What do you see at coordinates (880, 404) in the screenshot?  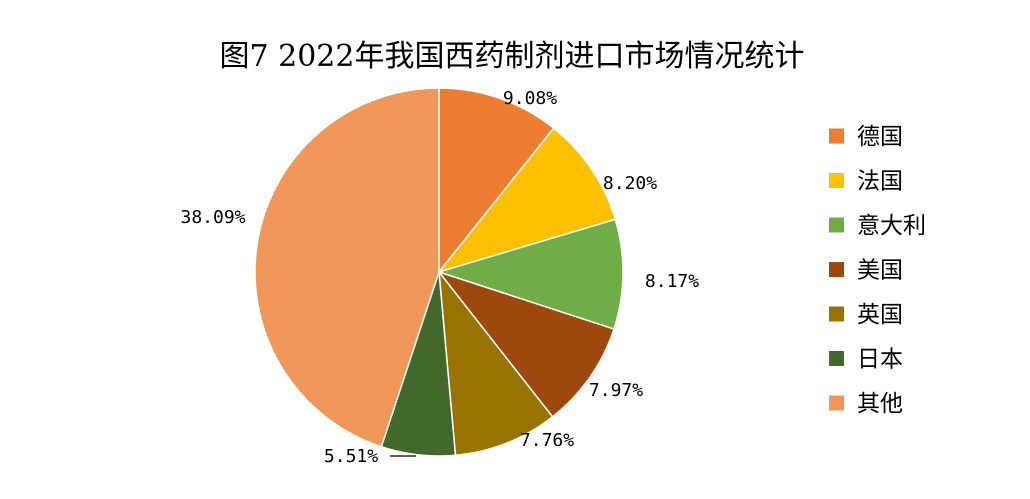 I see `legend-label: 其他` at bounding box center [880, 404].